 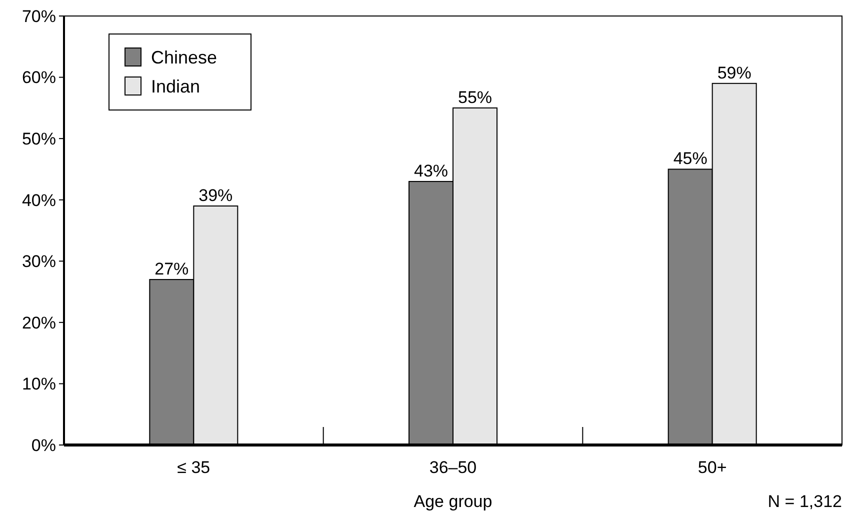 I want to click on text: 59%, so click(x=734, y=72).